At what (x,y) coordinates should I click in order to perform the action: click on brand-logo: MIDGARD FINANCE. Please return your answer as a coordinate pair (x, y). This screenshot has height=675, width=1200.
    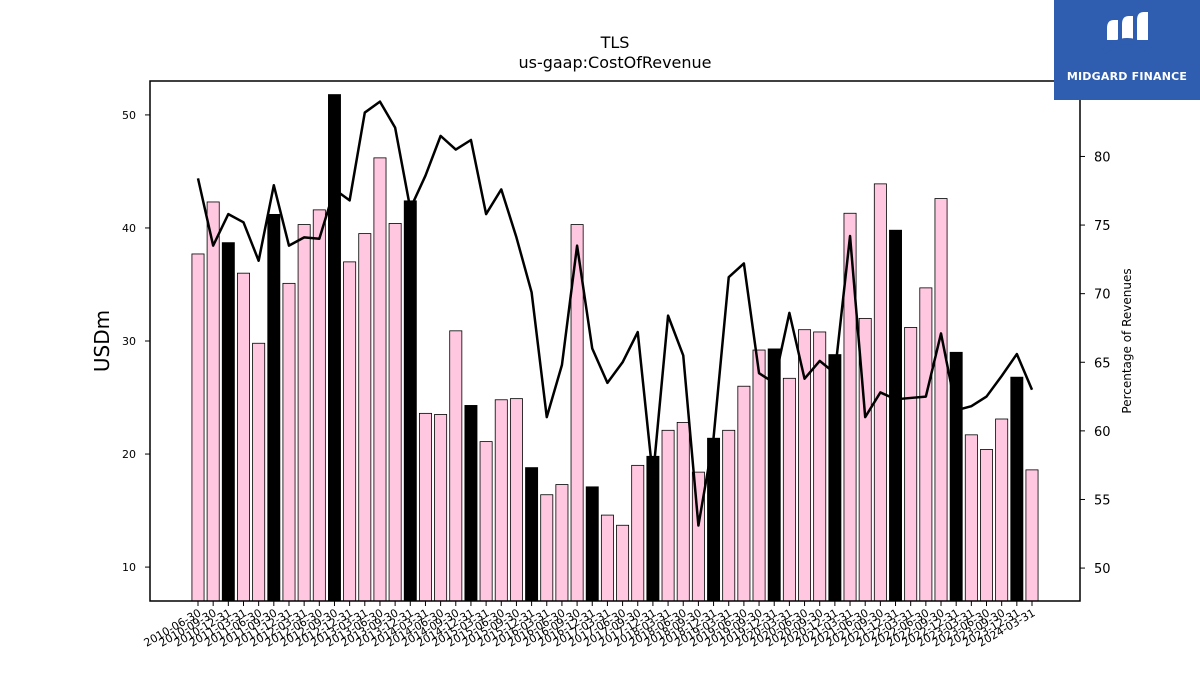
    Looking at the image, I should click on (1127, 50).